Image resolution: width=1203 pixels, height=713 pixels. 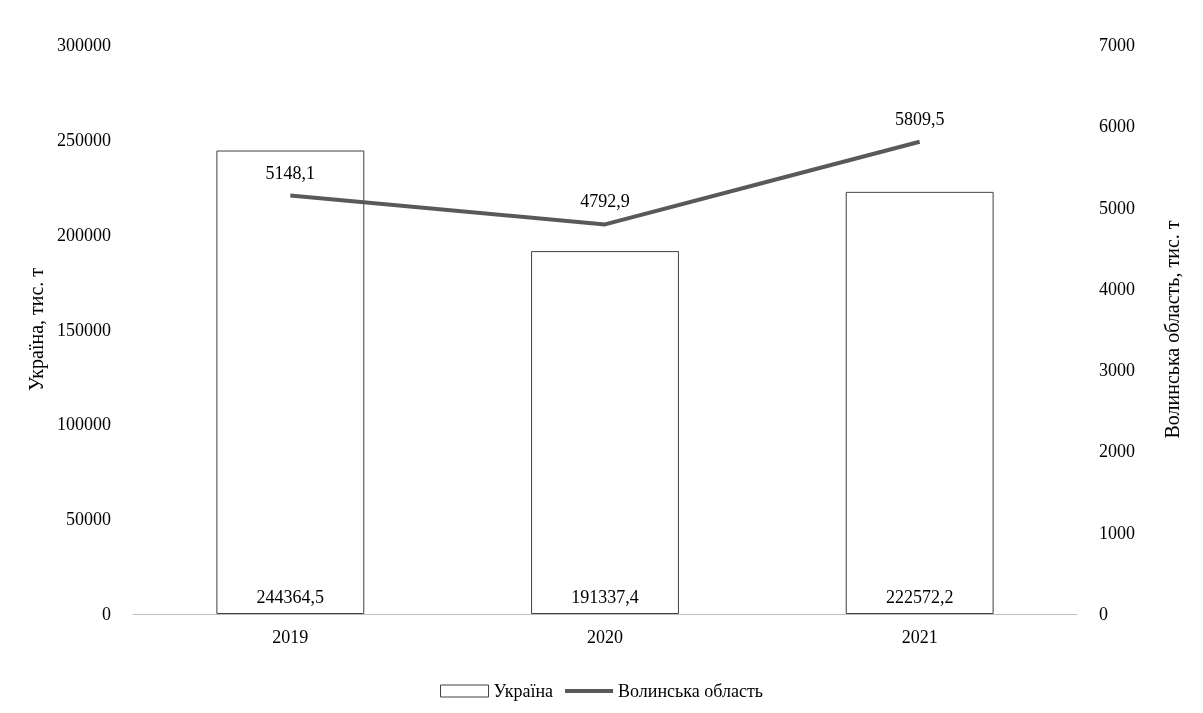 I want to click on y-tick-label: 0, so click(x=106, y=614).